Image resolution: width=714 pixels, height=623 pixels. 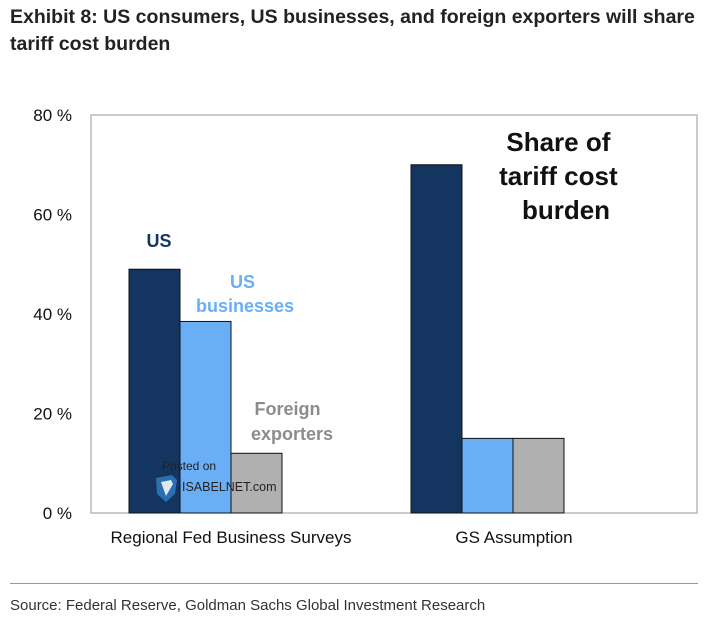 What do you see at coordinates (354, 583) in the screenshot?
I see `footer-divider` at bounding box center [354, 583].